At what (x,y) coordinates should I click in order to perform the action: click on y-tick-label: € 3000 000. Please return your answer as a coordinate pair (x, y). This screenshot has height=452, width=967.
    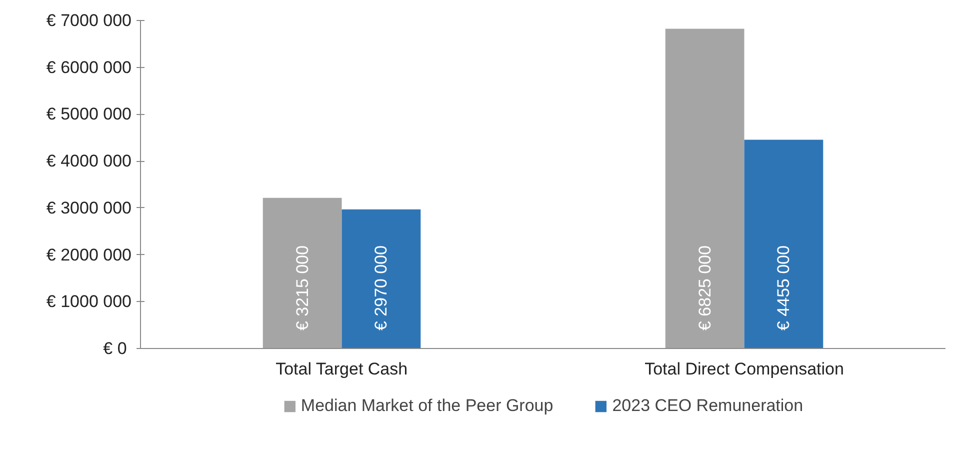
    Looking at the image, I should click on (89, 208).